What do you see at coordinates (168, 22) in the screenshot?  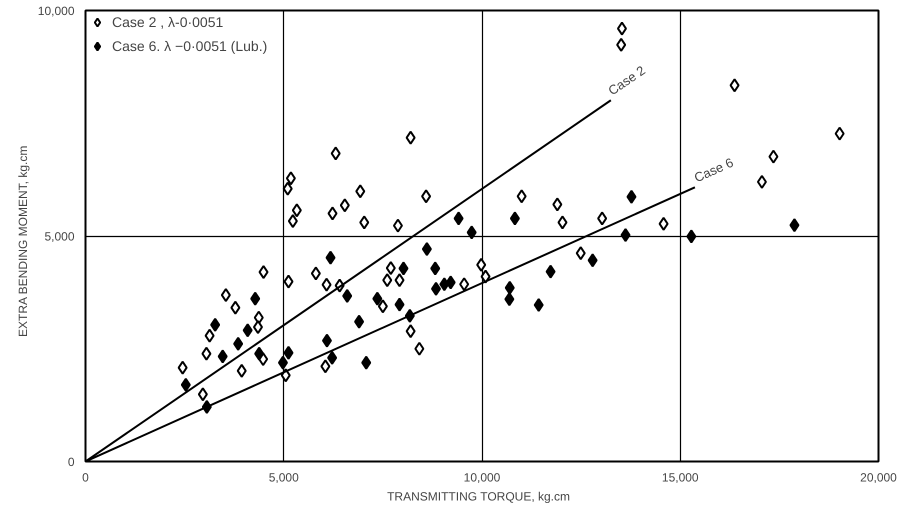 I see `legend-label: Case 2 , λ-0·0051` at bounding box center [168, 22].